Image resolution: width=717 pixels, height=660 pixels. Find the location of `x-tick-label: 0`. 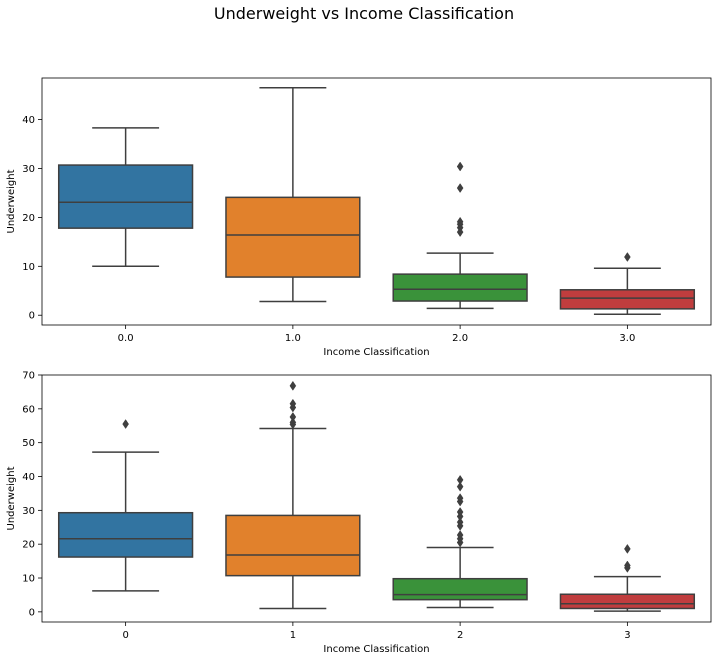

x-tick-label: 0 is located at coordinates (125, 635).